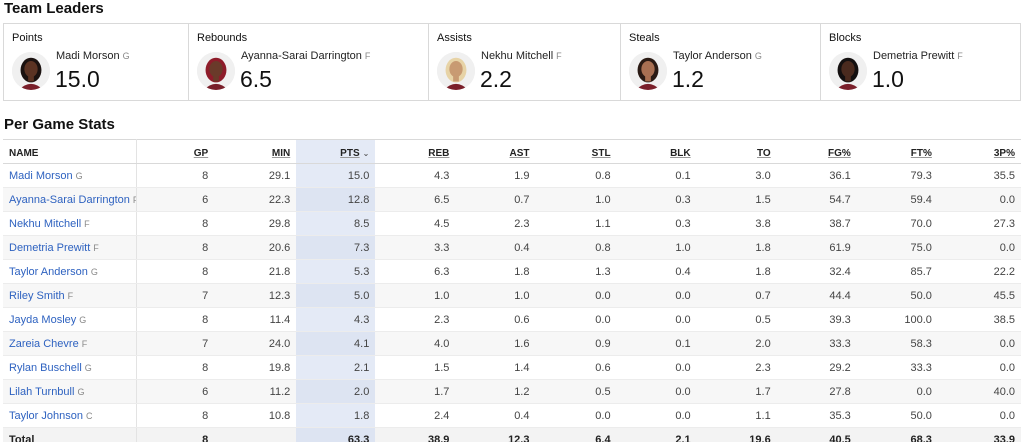  Describe the element at coordinates (336, 319) in the screenshot. I see `stat-cell-pts: 4.3` at that location.